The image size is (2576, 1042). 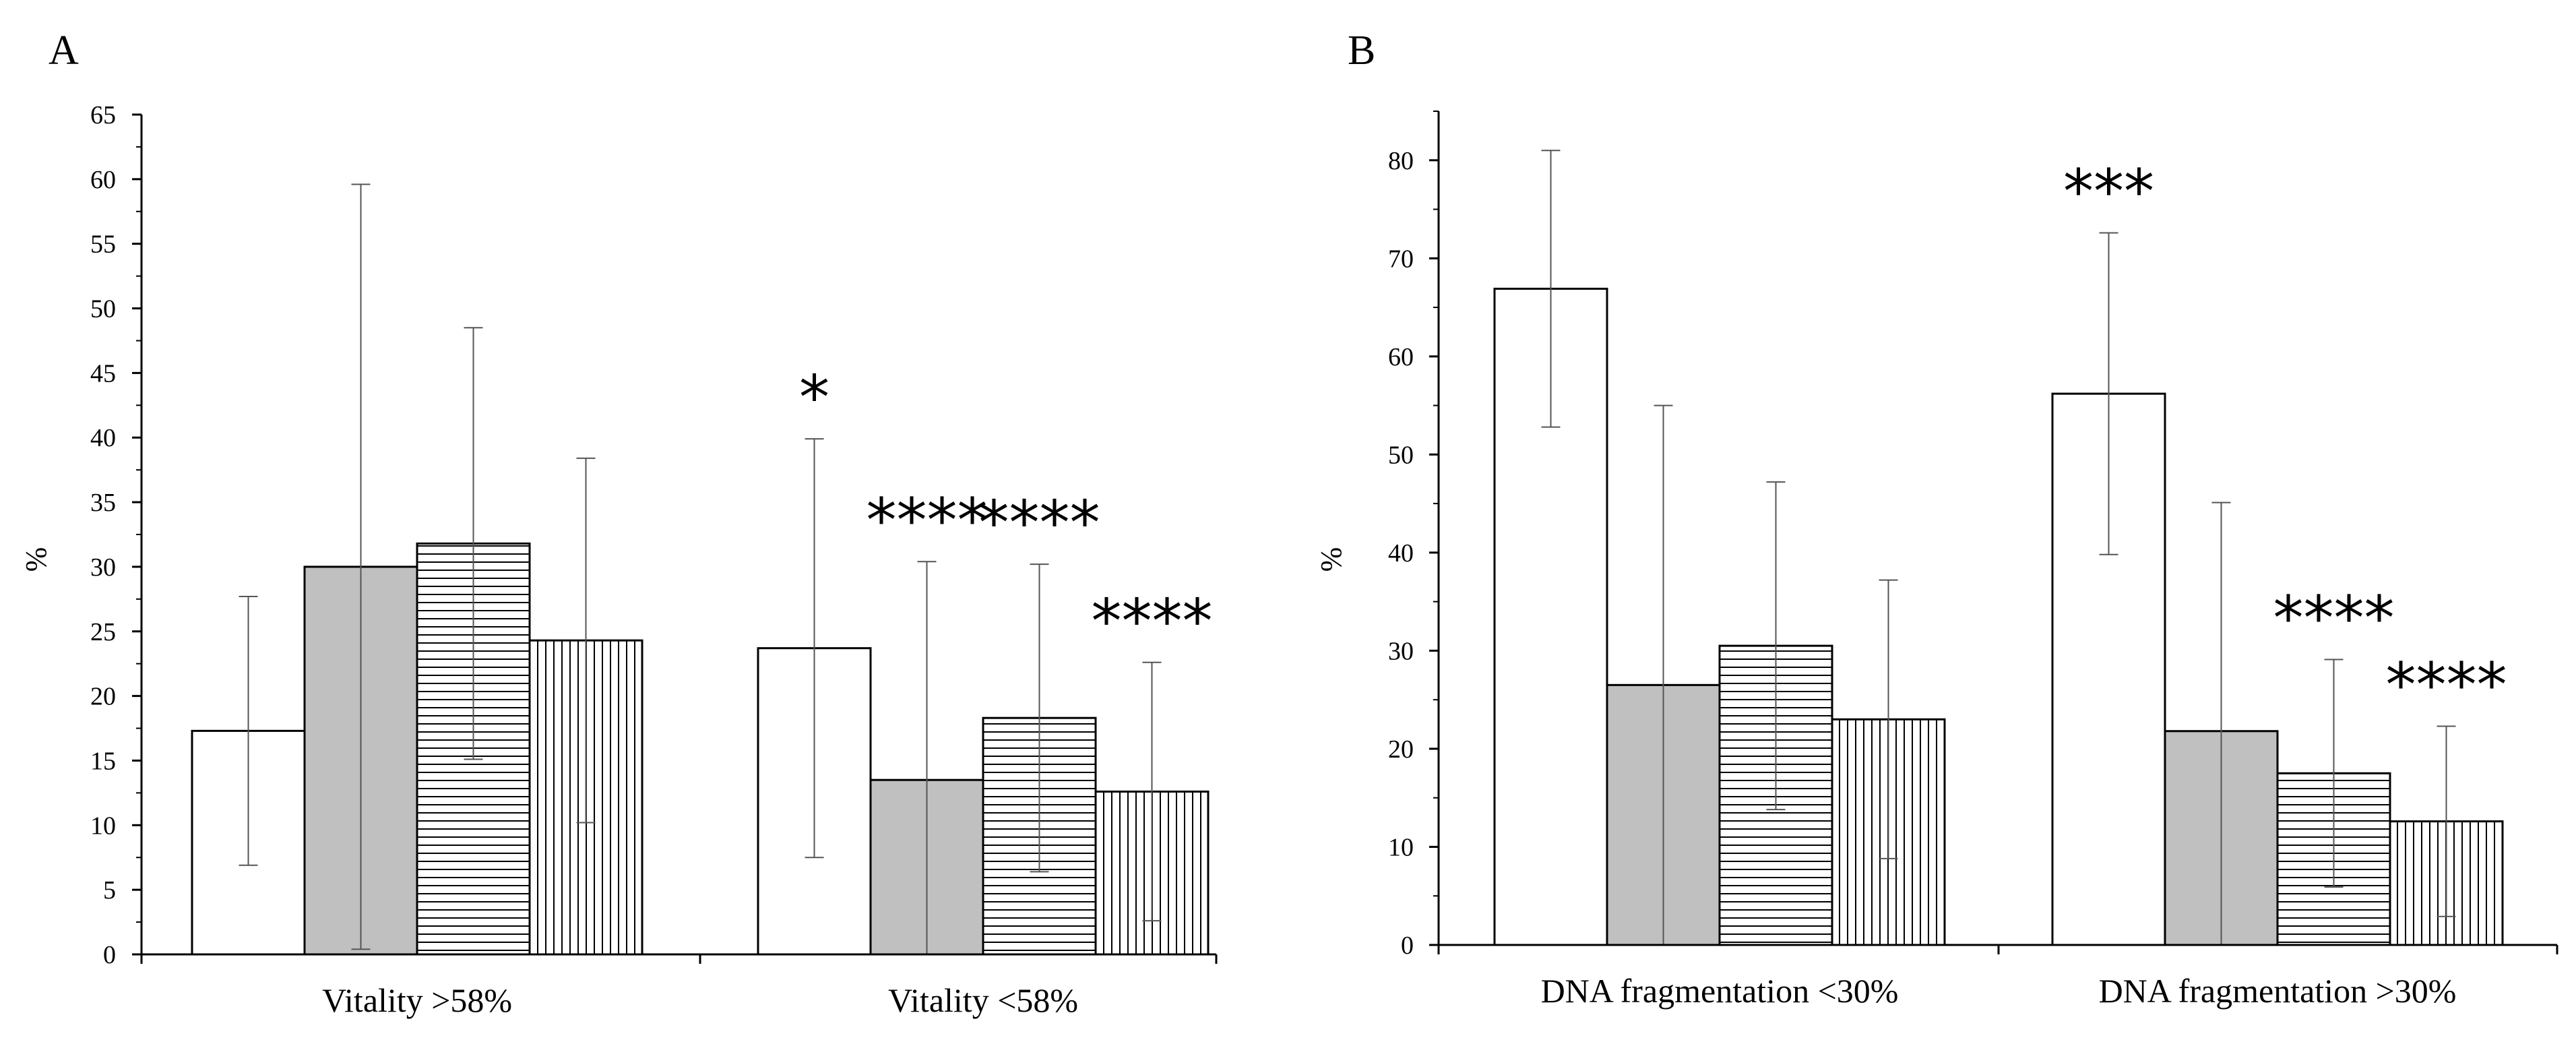 I want to click on panel-b-y-tick-label: 60, so click(x=1401, y=357).